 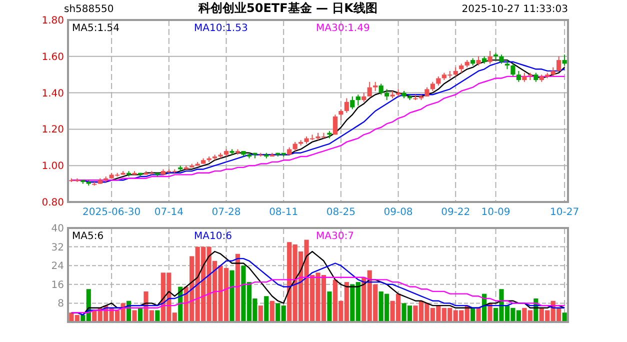 I want to click on y-tick-label: 1.80, so click(x=53, y=21).